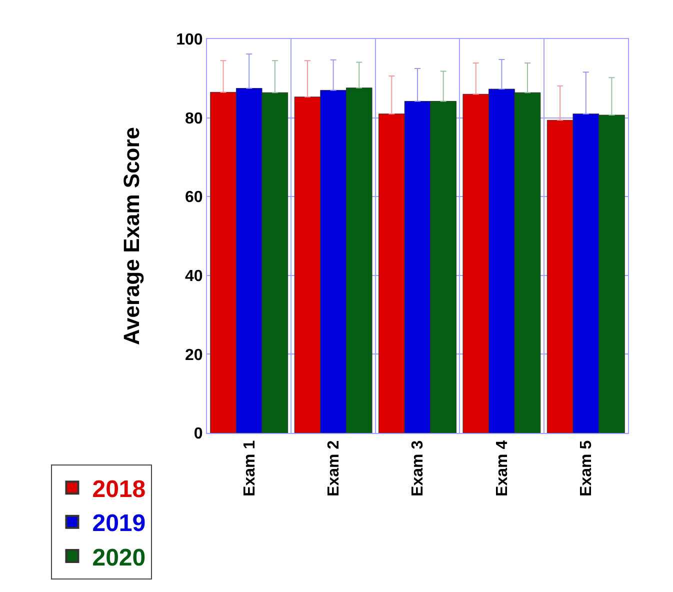 The width and height of the screenshot is (673, 592). I want to click on x-tick-label: Exam 1, so click(249, 468).